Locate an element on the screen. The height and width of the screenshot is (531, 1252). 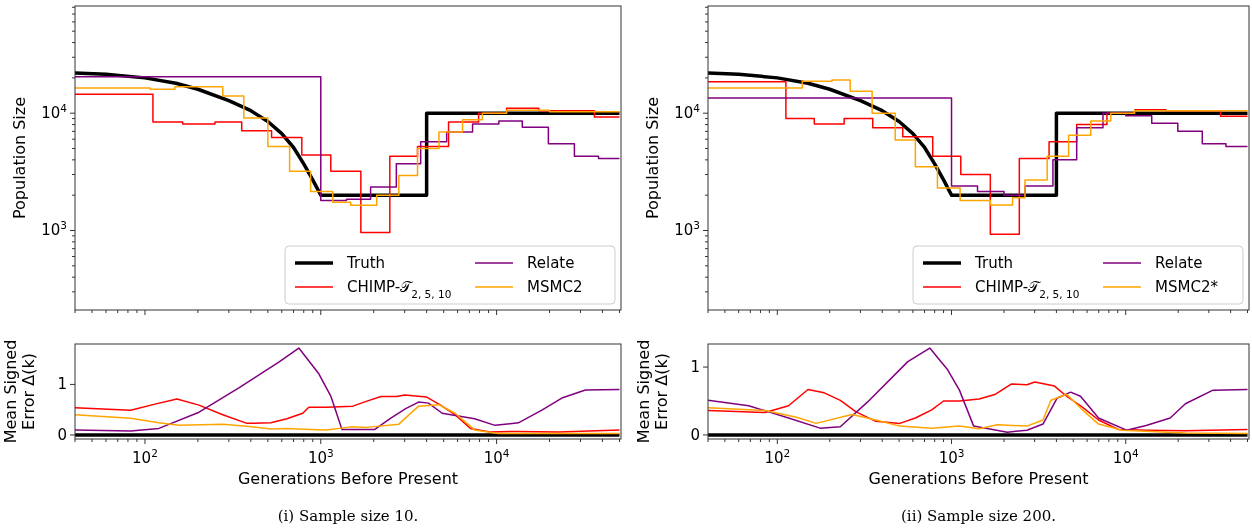
text: (i) Sample size 10. is located at coordinates (348, 516).